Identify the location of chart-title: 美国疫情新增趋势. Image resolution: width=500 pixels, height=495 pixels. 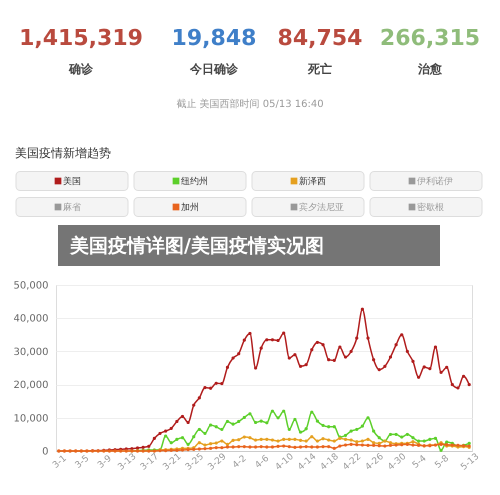
(63, 153).